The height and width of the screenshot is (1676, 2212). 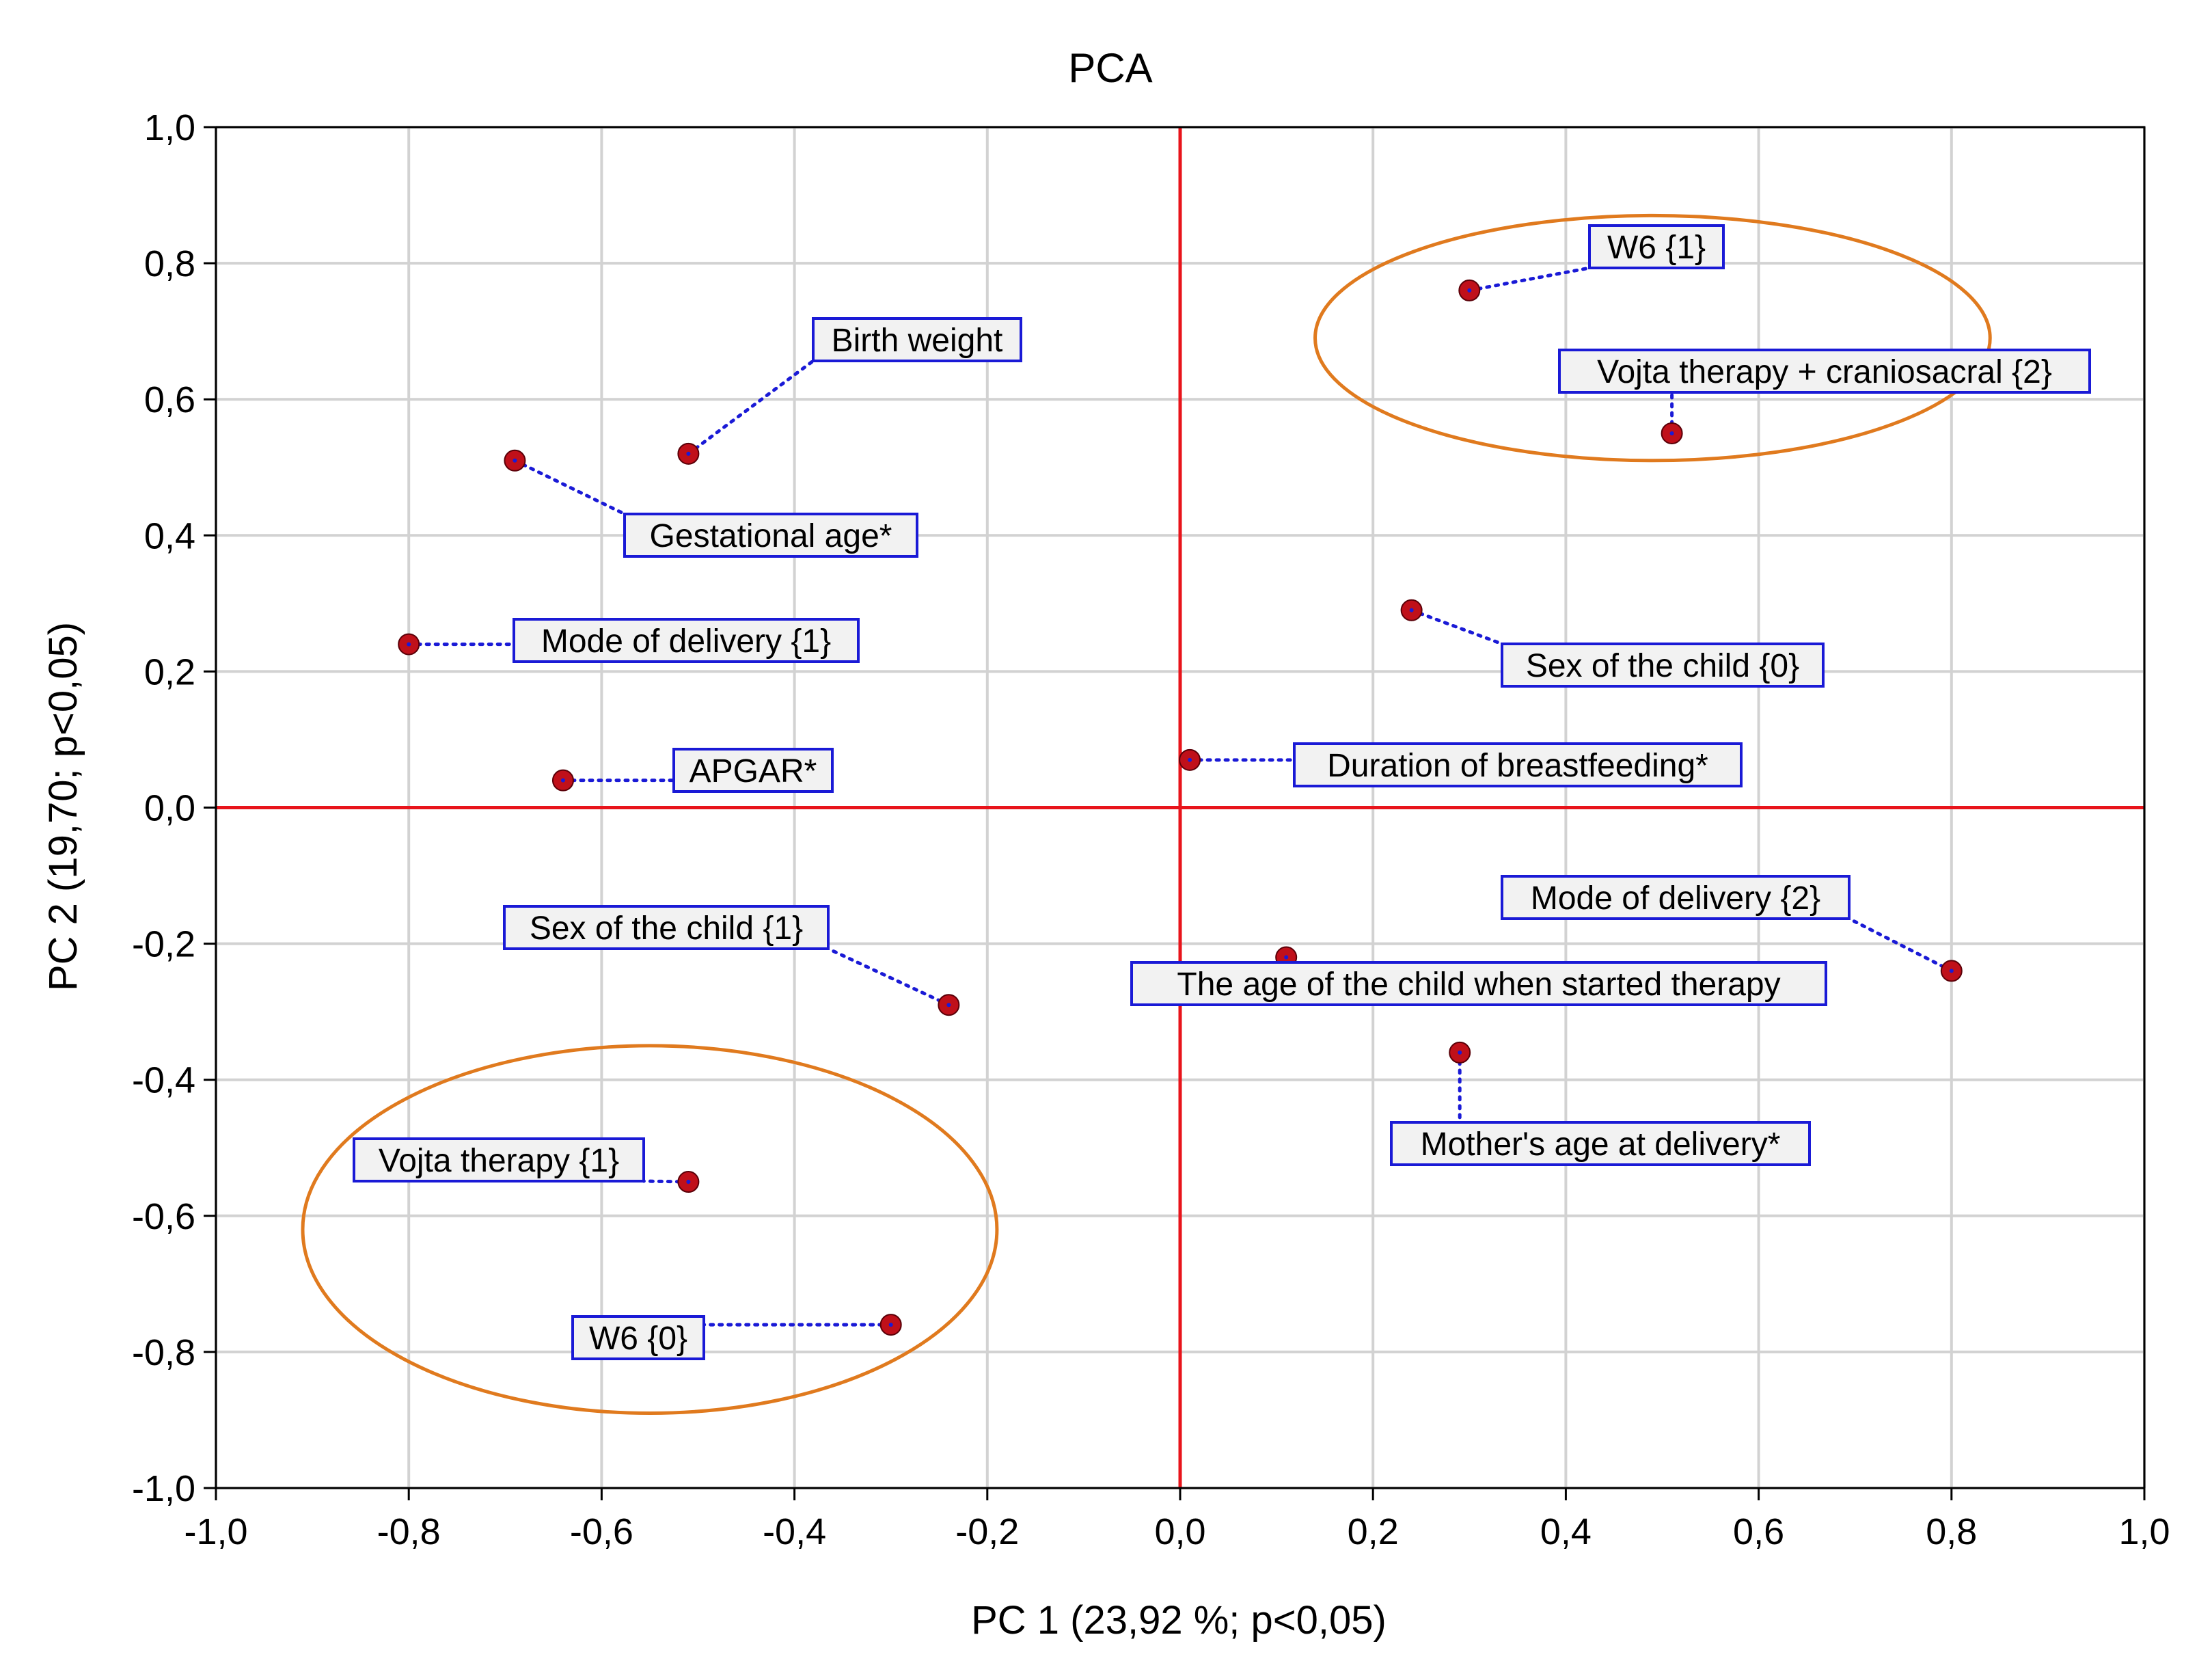 What do you see at coordinates (215, 1531) in the screenshot?
I see `x-tick-label: -1,0` at bounding box center [215, 1531].